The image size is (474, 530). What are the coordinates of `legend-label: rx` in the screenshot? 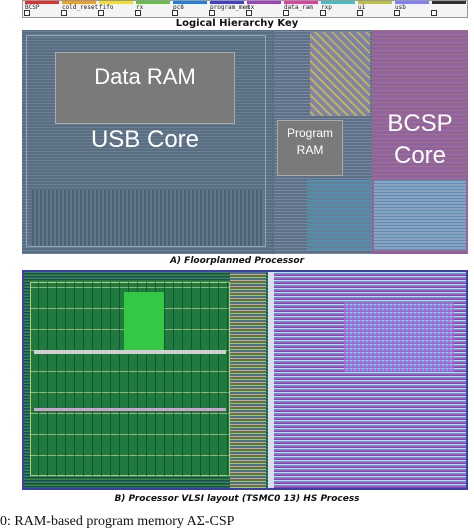 It's located at (140, 7).